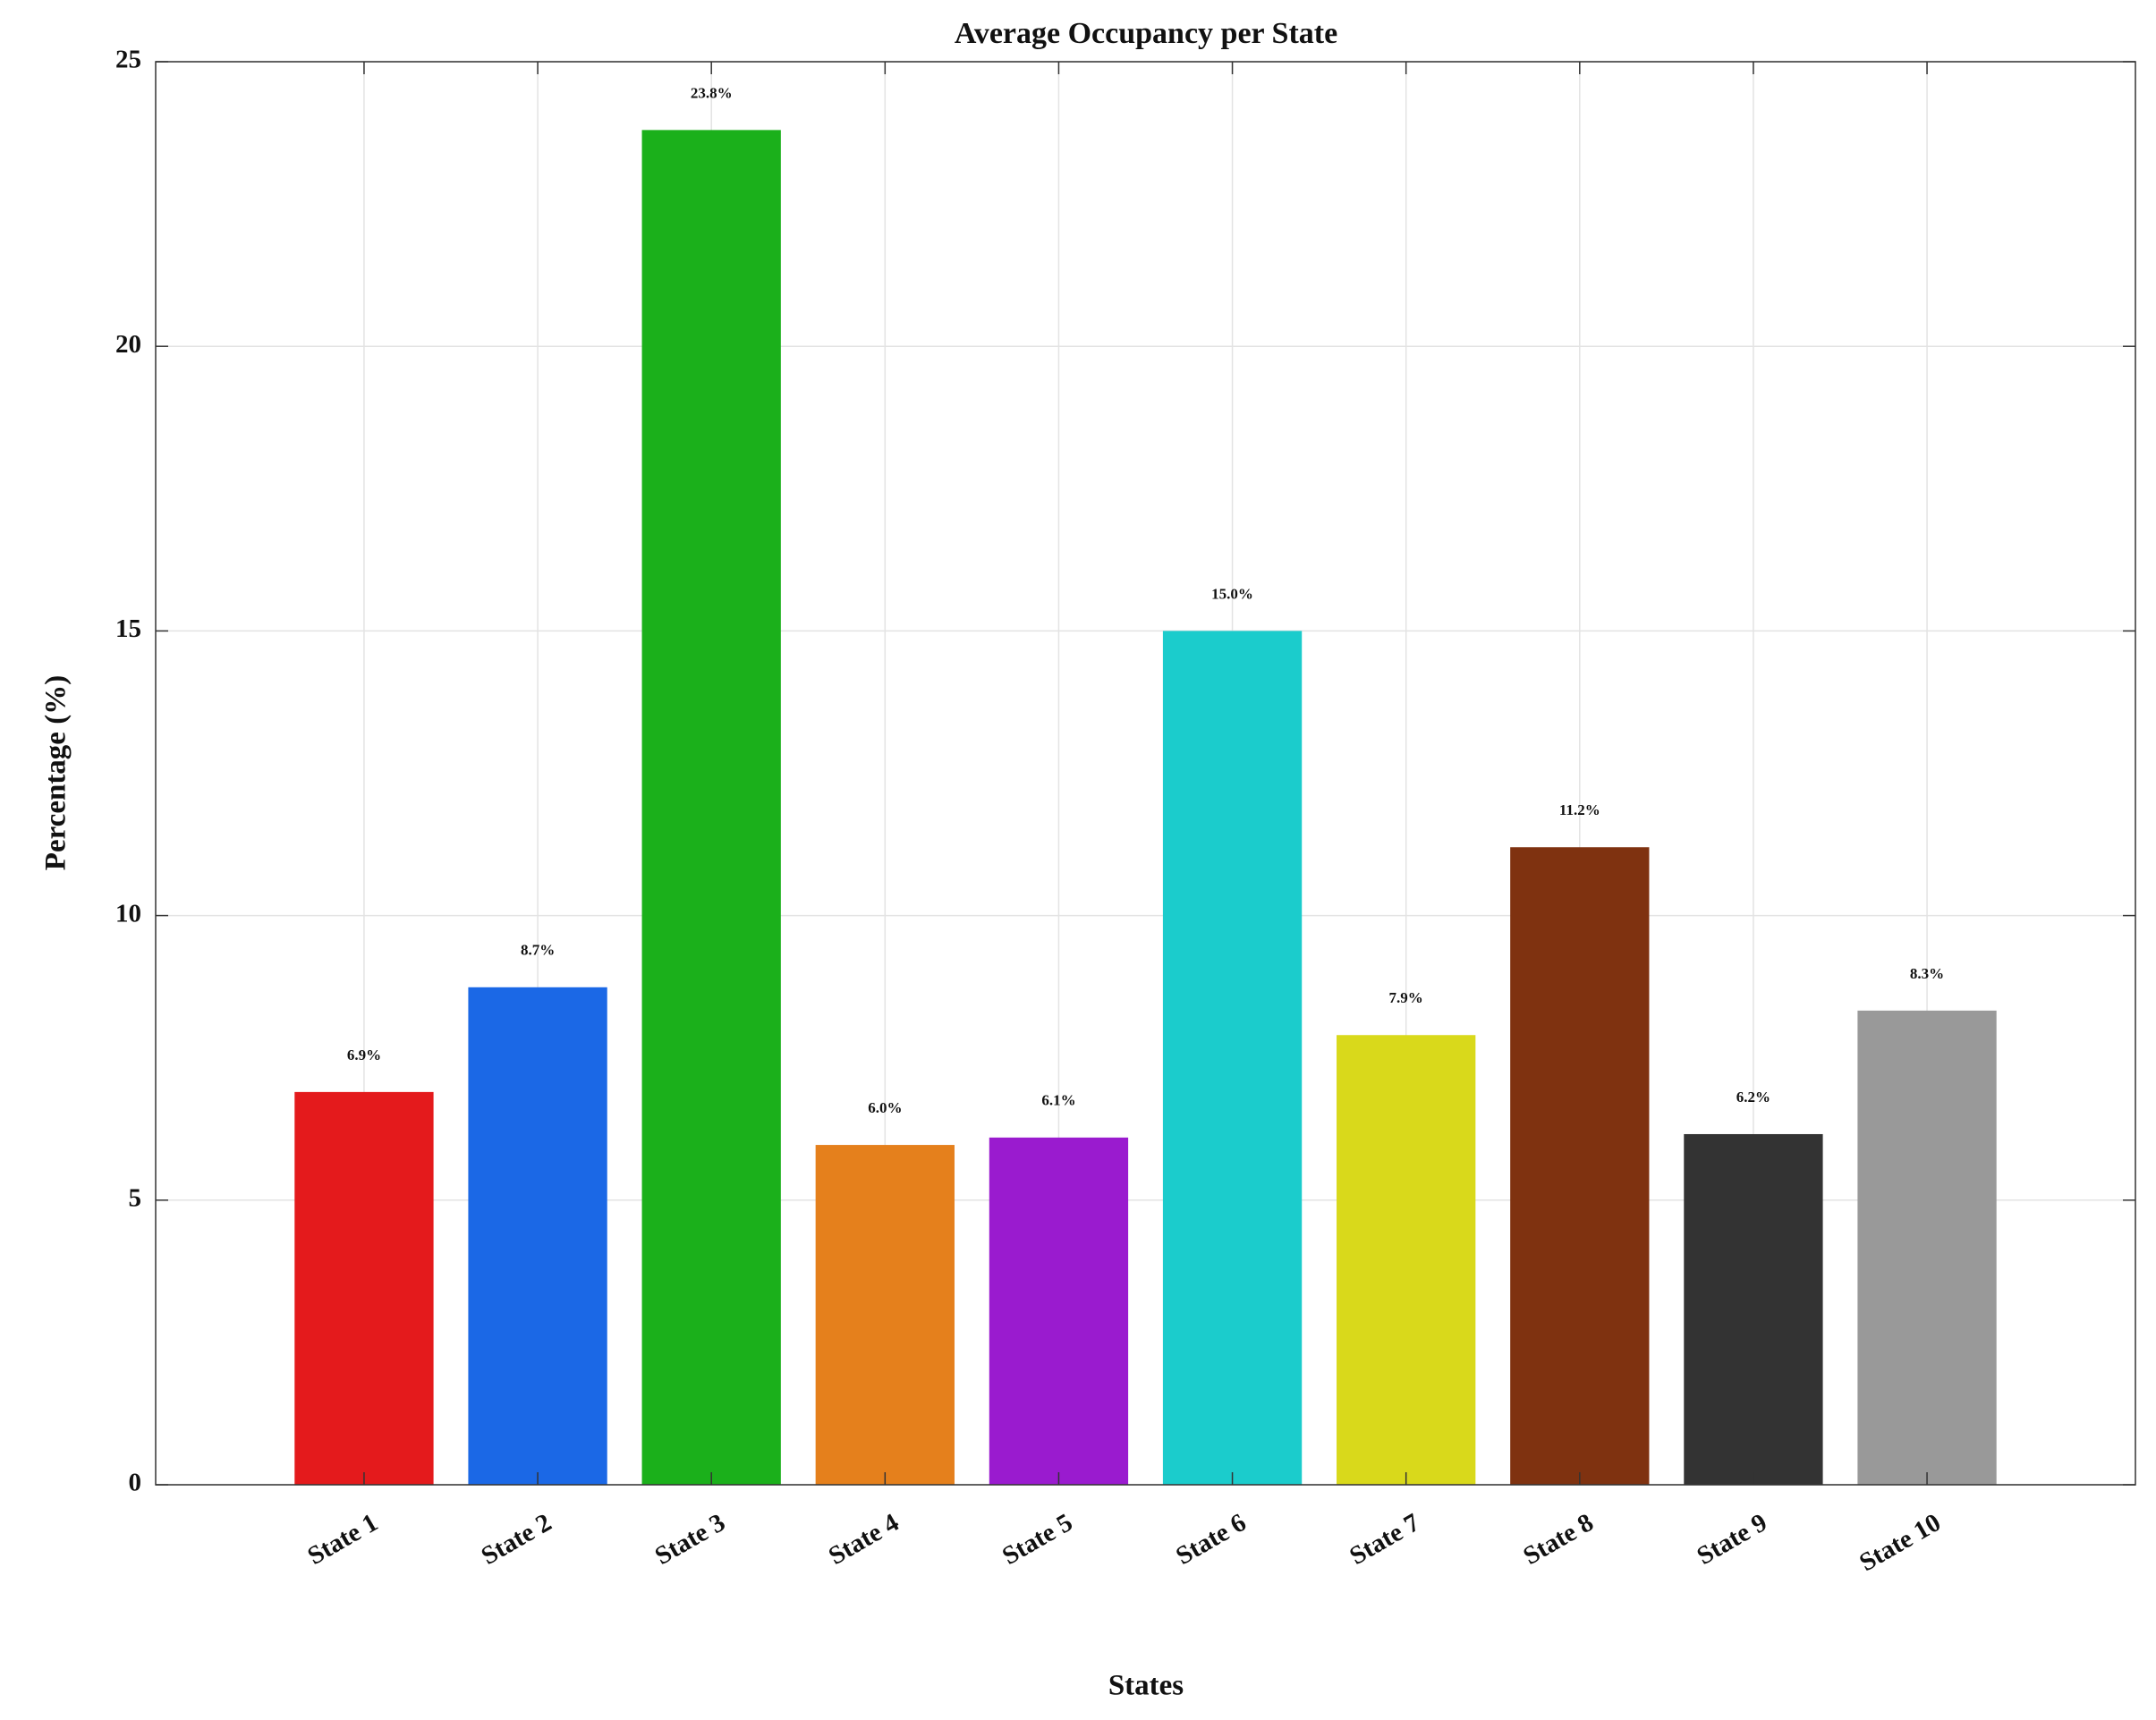 Image resolution: width=2156 pixels, height=1720 pixels. What do you see at coordinates (690, 1540) in the screenshot?
I see `x-tick-label: State 3` at bounding box center [690, 1540].